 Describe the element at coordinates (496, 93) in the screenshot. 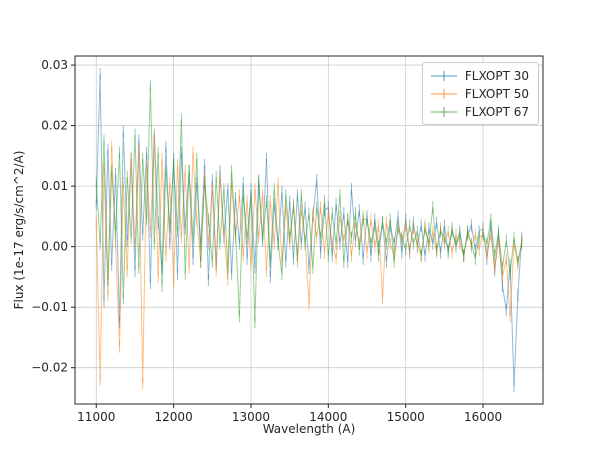

I see `legend-label: FLXOPT 50` at that location.